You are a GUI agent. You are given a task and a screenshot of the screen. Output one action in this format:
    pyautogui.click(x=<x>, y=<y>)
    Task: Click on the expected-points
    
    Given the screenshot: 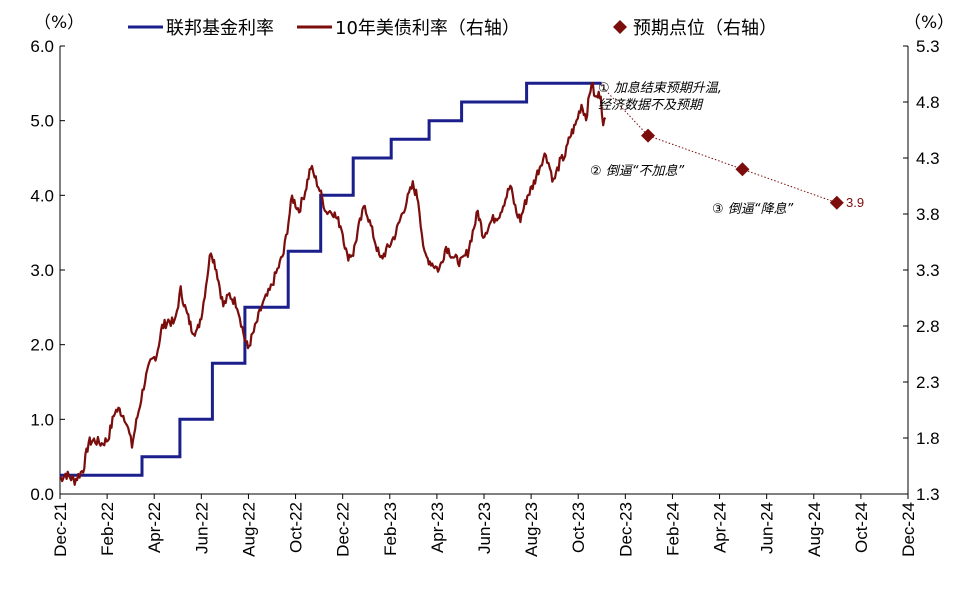 What is the action you would take?
    pyautogui.click(x=742, y=169)
    